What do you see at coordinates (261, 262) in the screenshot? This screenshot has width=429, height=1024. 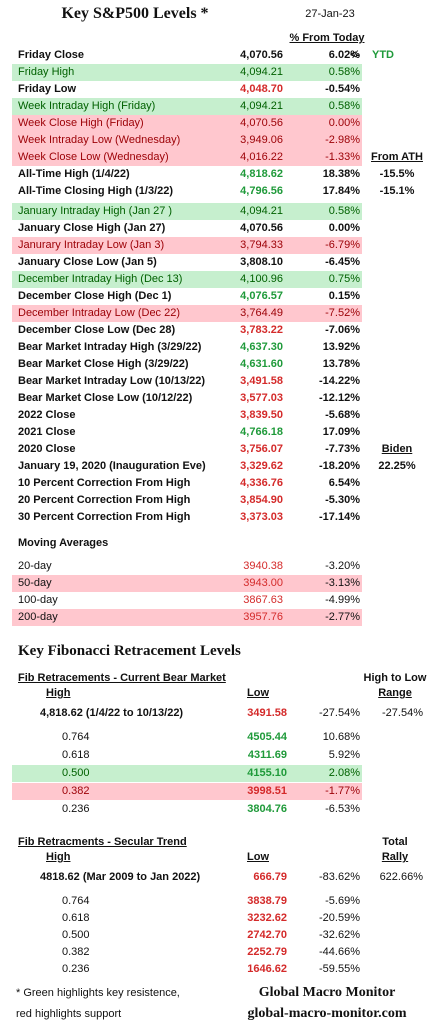 I see `level-value: 3,808.10` at bounding box center [261, 262].